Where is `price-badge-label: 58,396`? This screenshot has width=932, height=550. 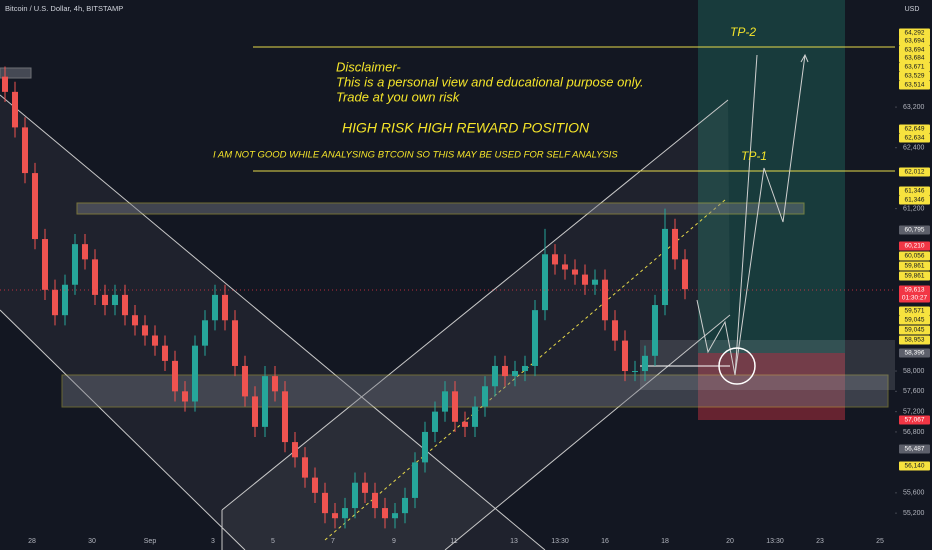 price-badge-label: 58,396 is located at coordinates (915, 353).